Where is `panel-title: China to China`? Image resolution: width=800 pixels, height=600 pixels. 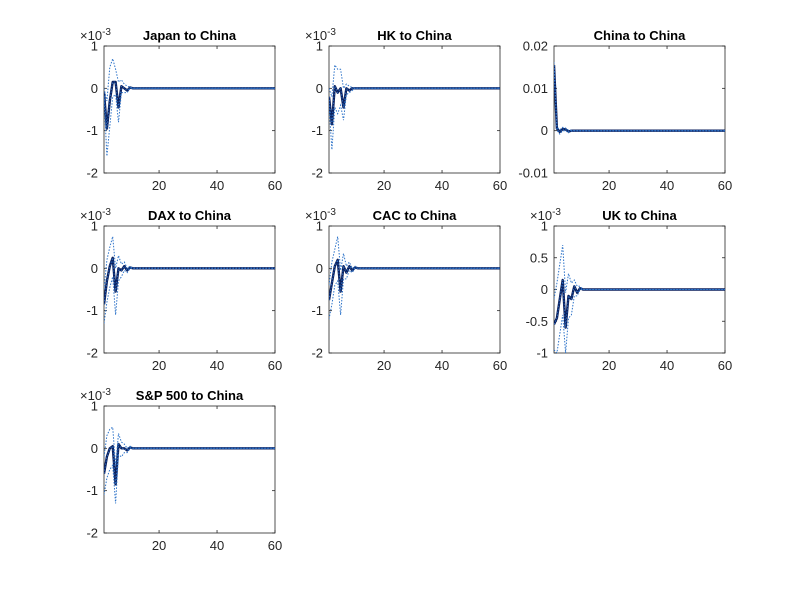 panel-title: China to China is located at coordinates (640, 35).